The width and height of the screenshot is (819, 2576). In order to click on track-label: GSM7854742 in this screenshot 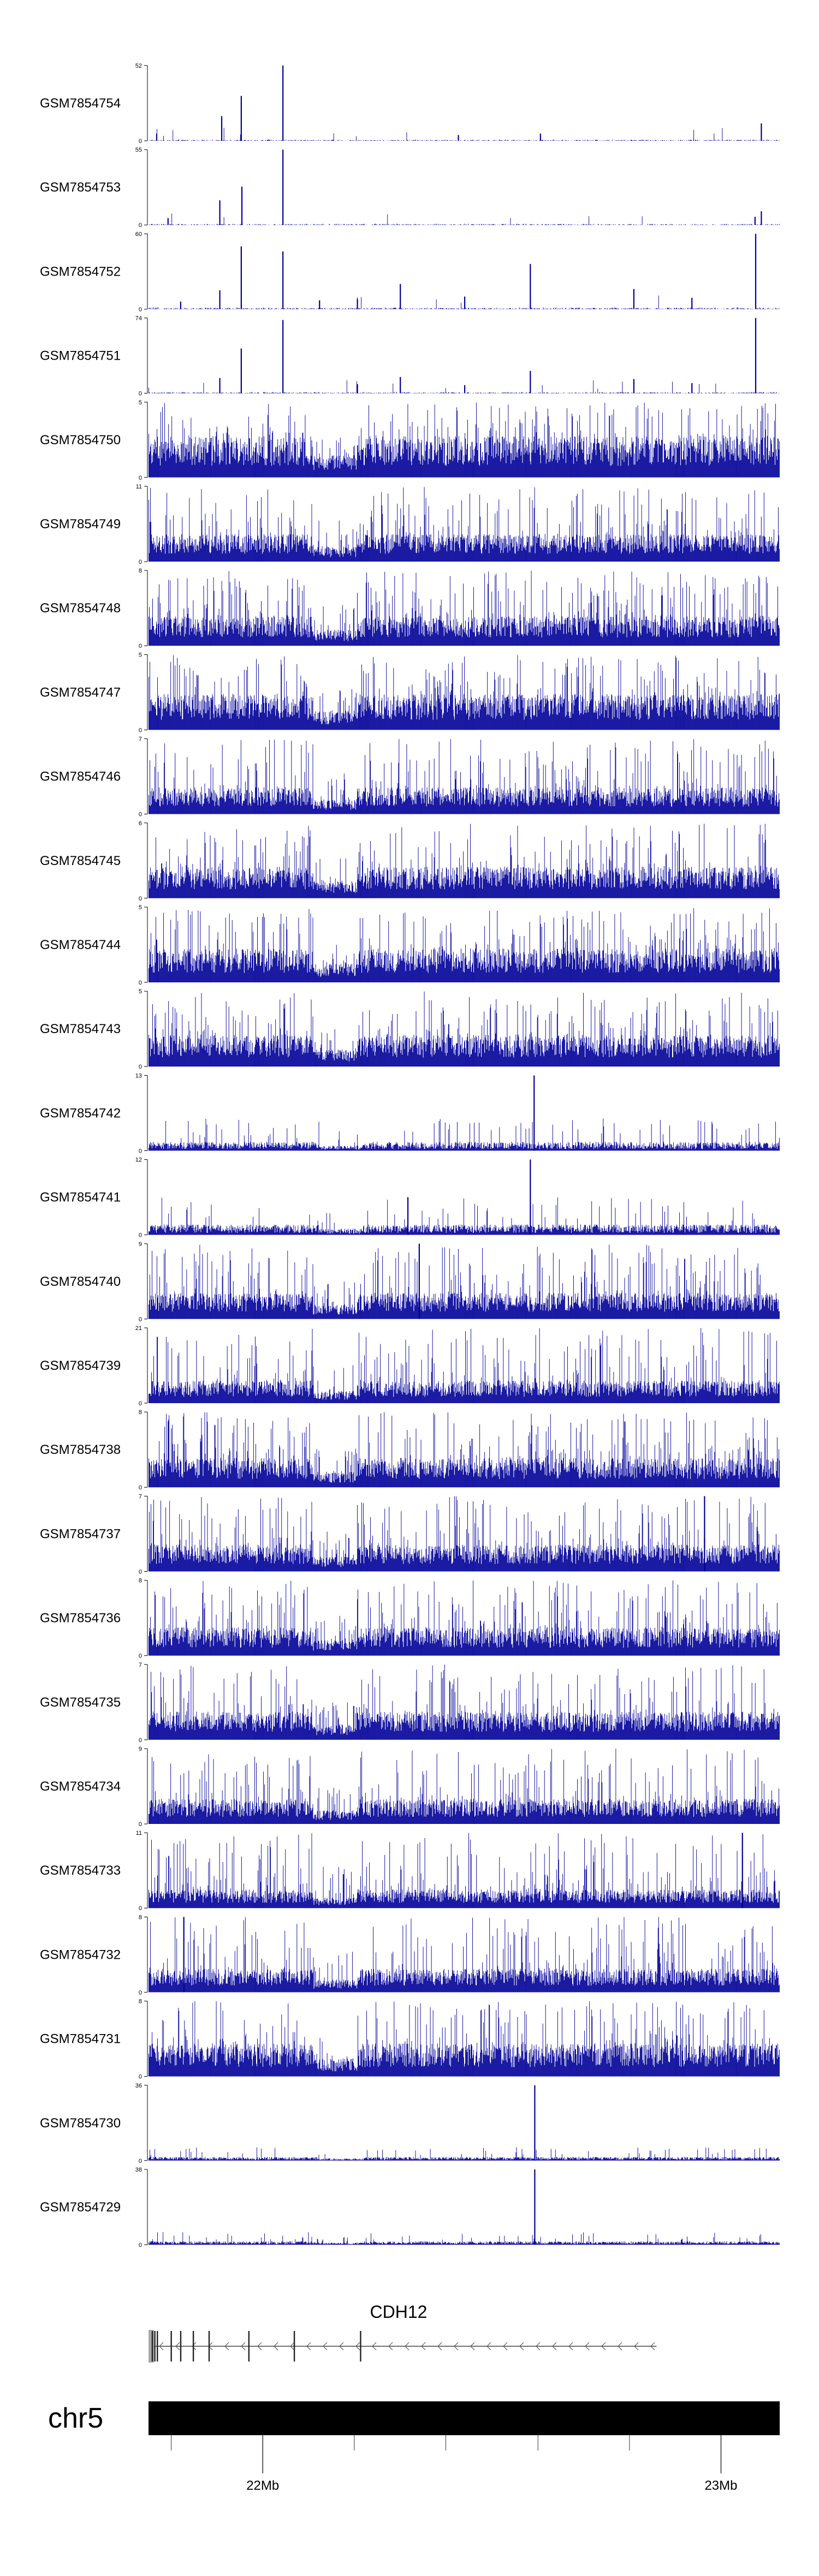, I will do `click(80, 1113)`.